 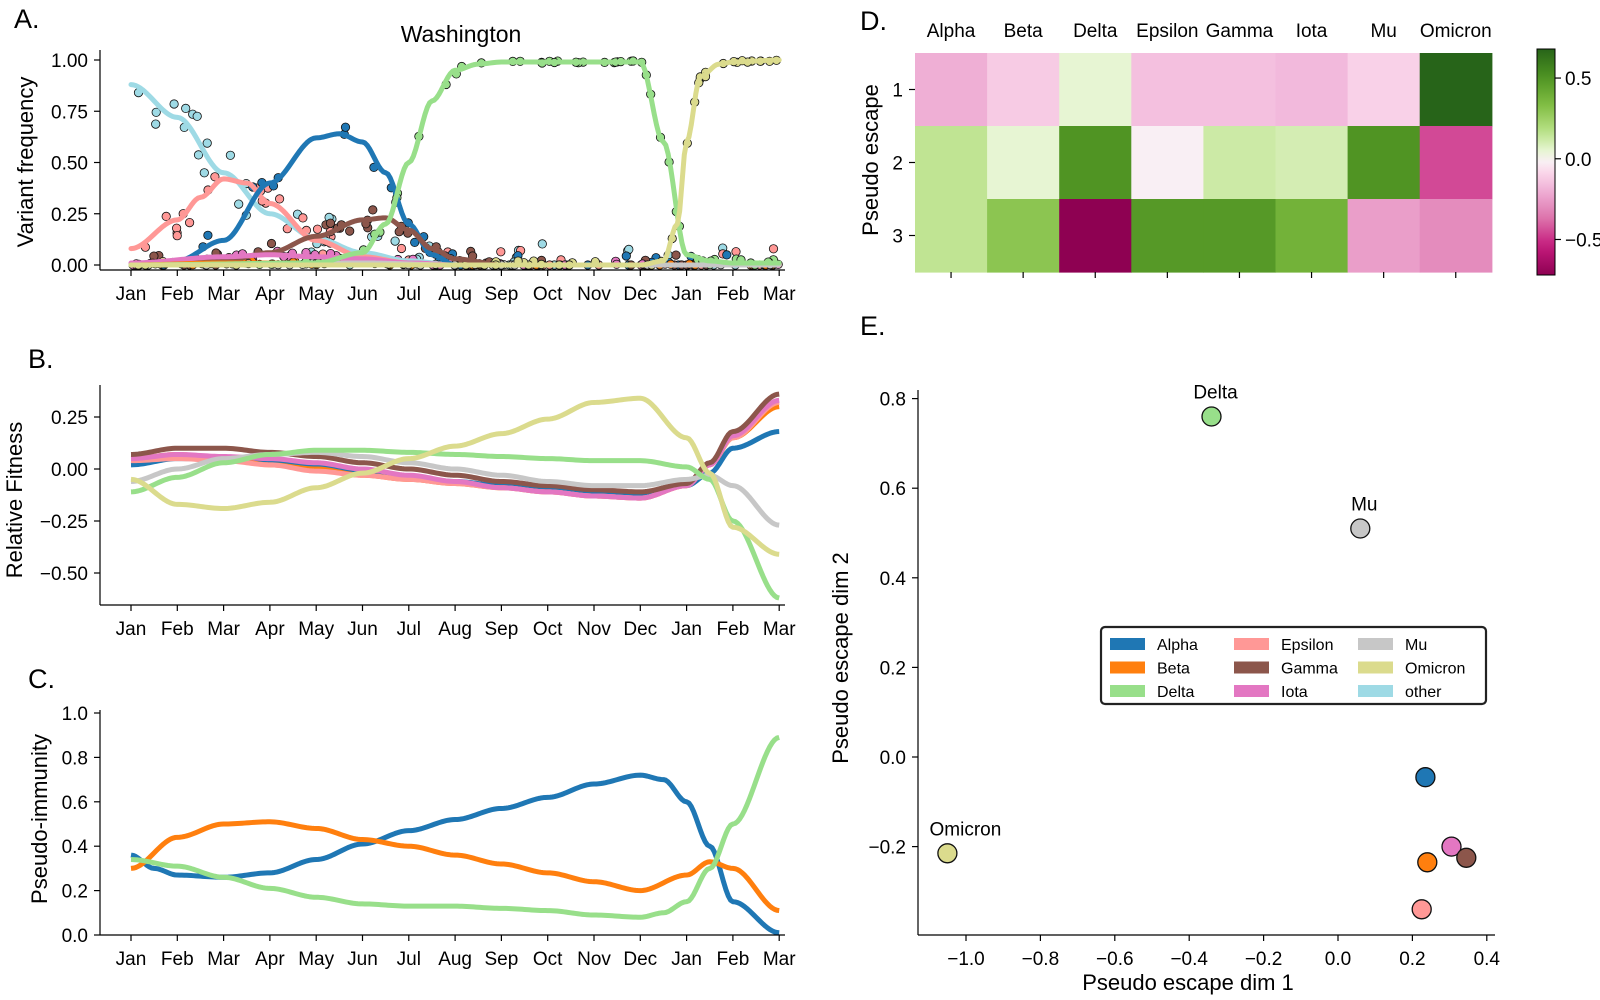 What do you see at coordinates (873, 21) in the screenshot?
I see `panel-d-letter: D.` at bounding box center [873, 21].